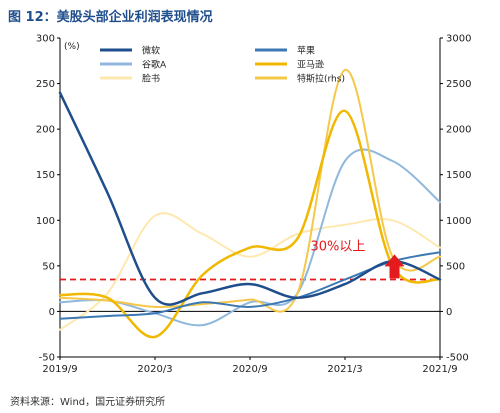  Describe the element at coordinates (449, 312) in the screenshot. I see `y2-tick-label: 0` at that location.